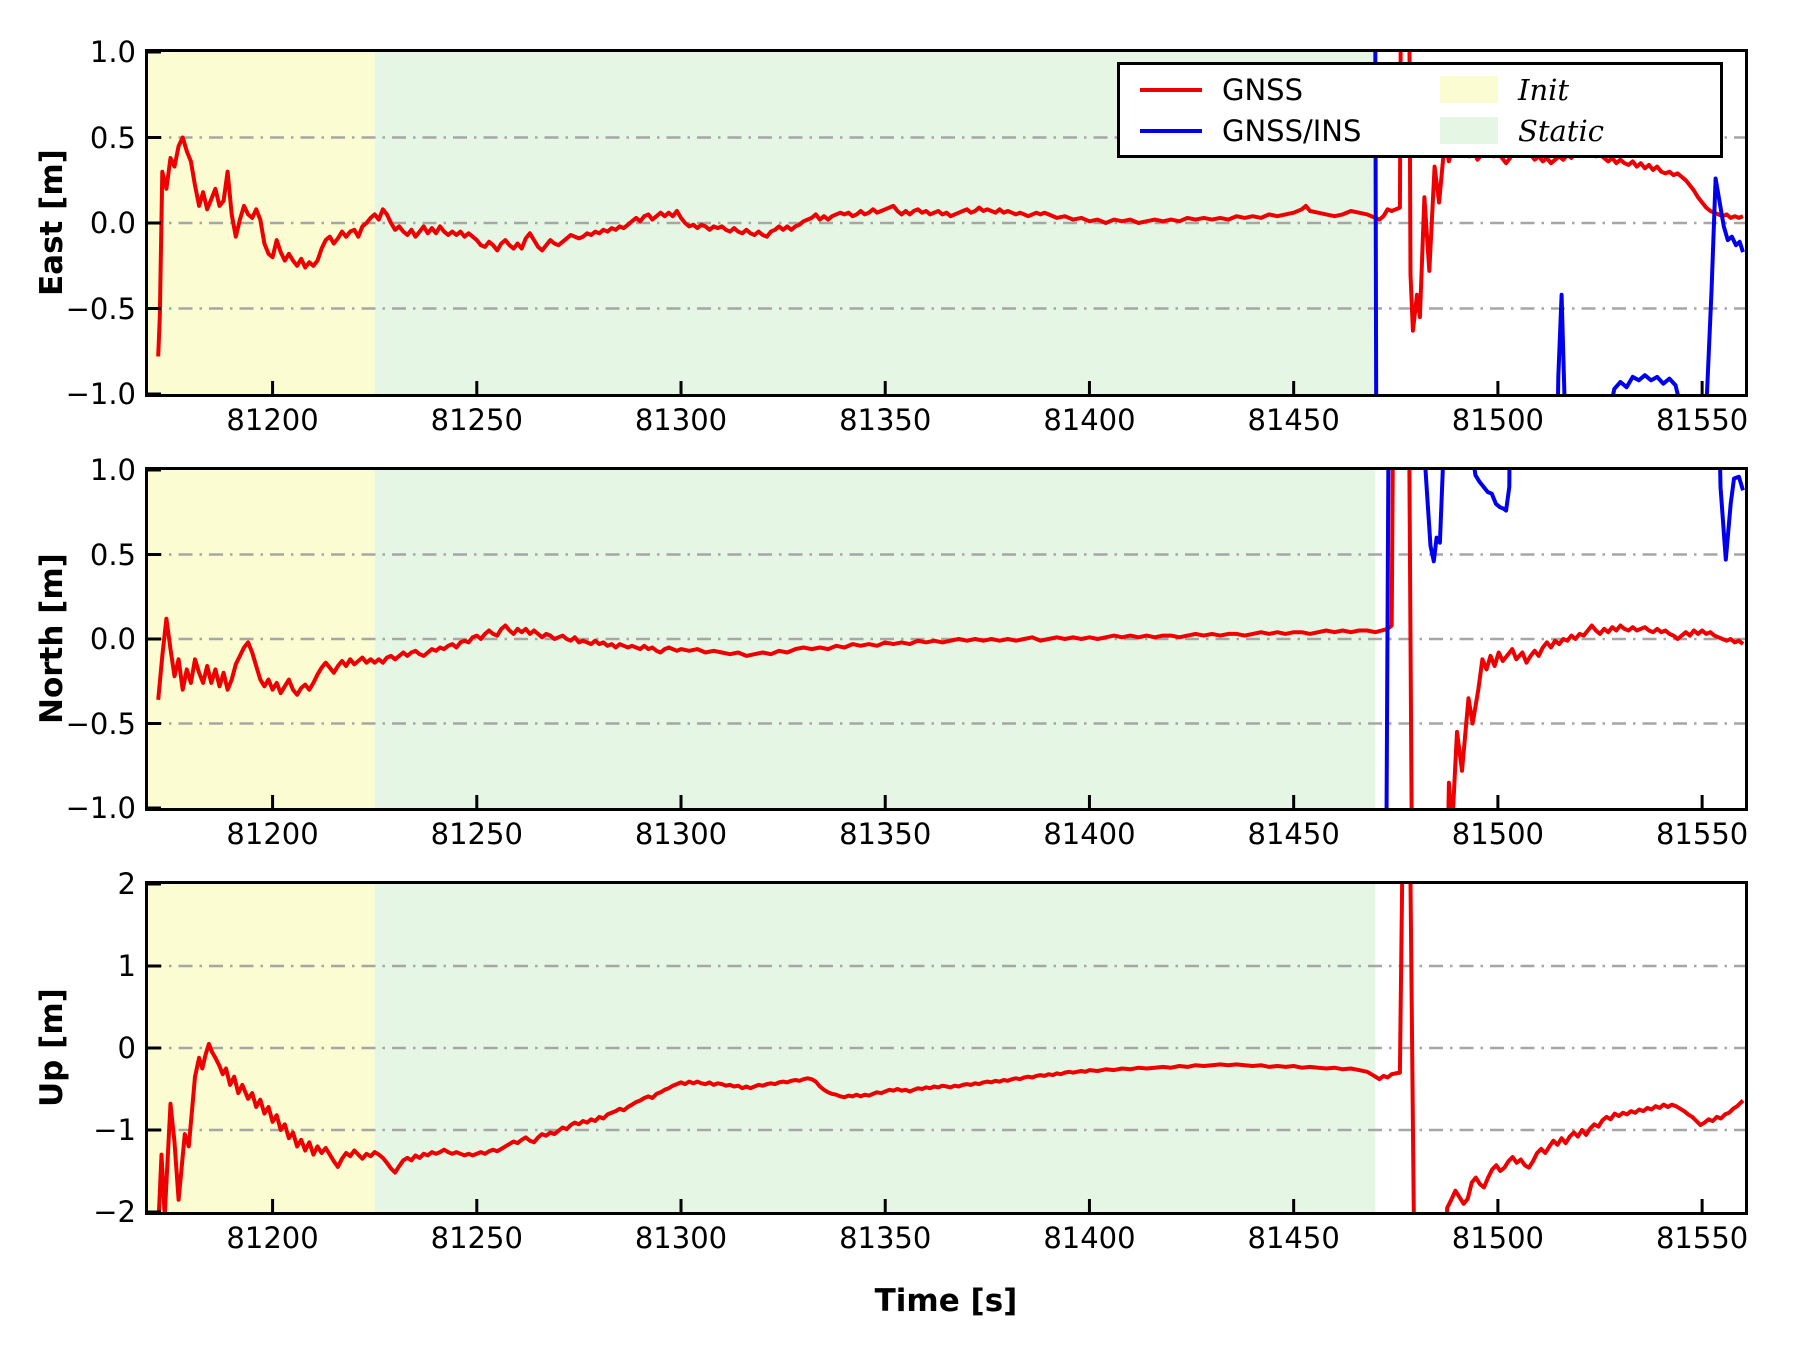 The height and width of the screenshot is (1350, 1800). What do you see at coordinates (114, 1130) in the screenshot?
I see `y-tick-label: −1` at bounding box center [114, 1130].